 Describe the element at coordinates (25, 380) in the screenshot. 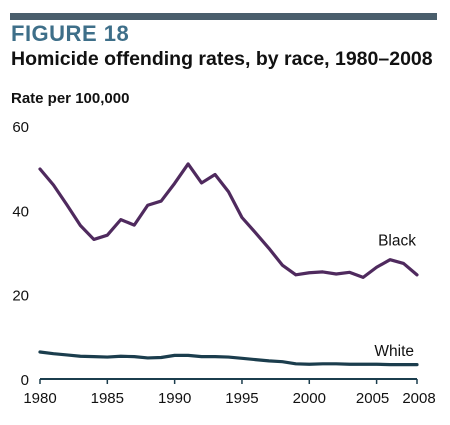

I see `y-tick-label: 0` at that location.